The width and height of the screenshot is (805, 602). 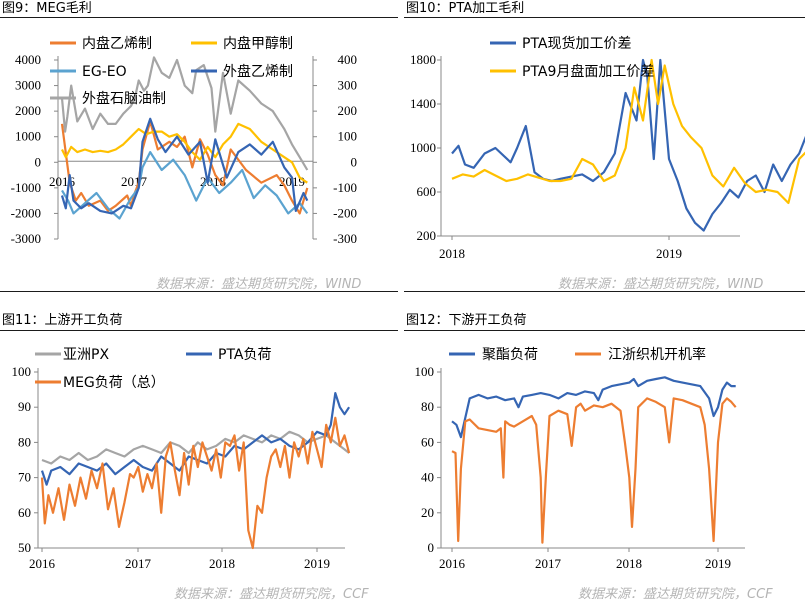 What do you see at coordinates (604, 291) in the screenshot?
I see `panel-10-bottom-rule` at bounding box center [604, 291].